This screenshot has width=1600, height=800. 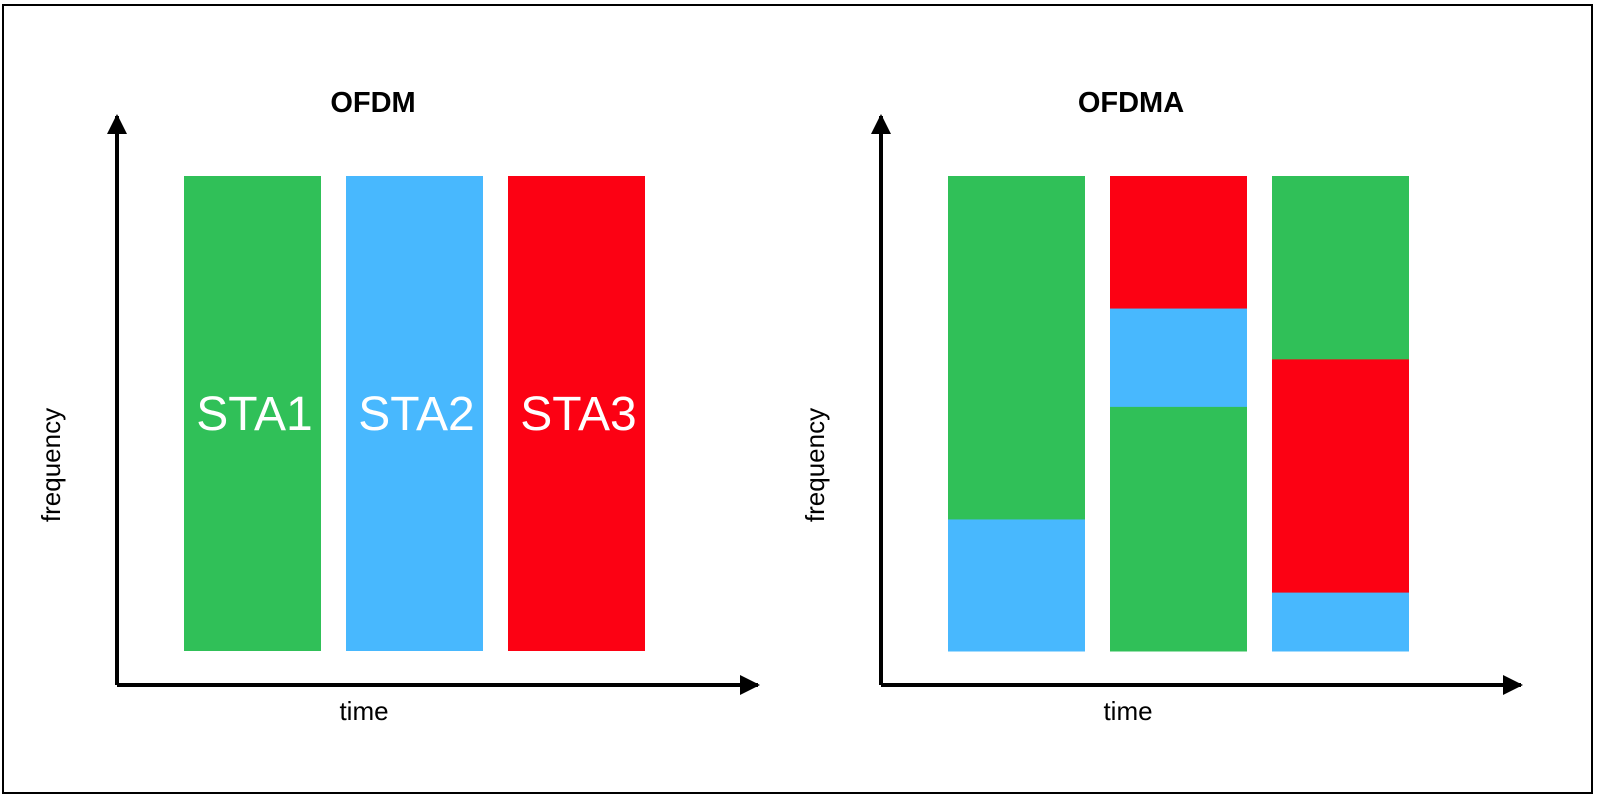 I want to click on ofdm-block-label: STA3, so click(x=578, y=414).